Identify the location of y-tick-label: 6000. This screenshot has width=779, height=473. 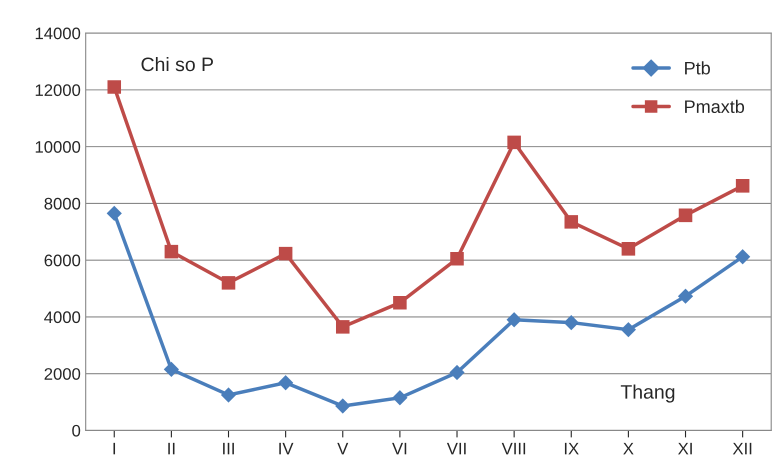
(62, 260).